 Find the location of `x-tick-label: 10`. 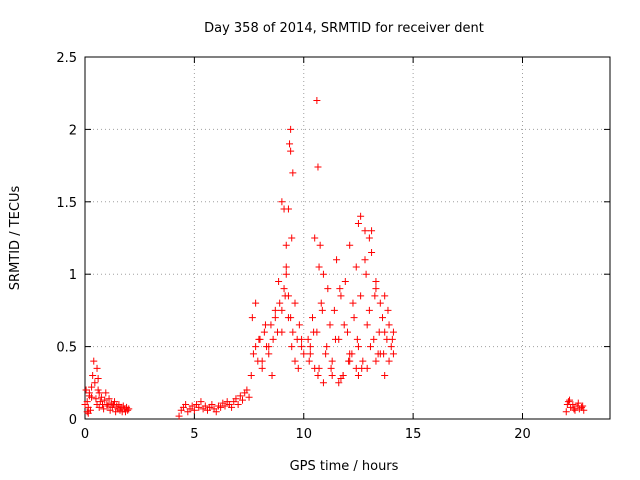

x-tick-label: 10 is located at coordinates (303, 434).